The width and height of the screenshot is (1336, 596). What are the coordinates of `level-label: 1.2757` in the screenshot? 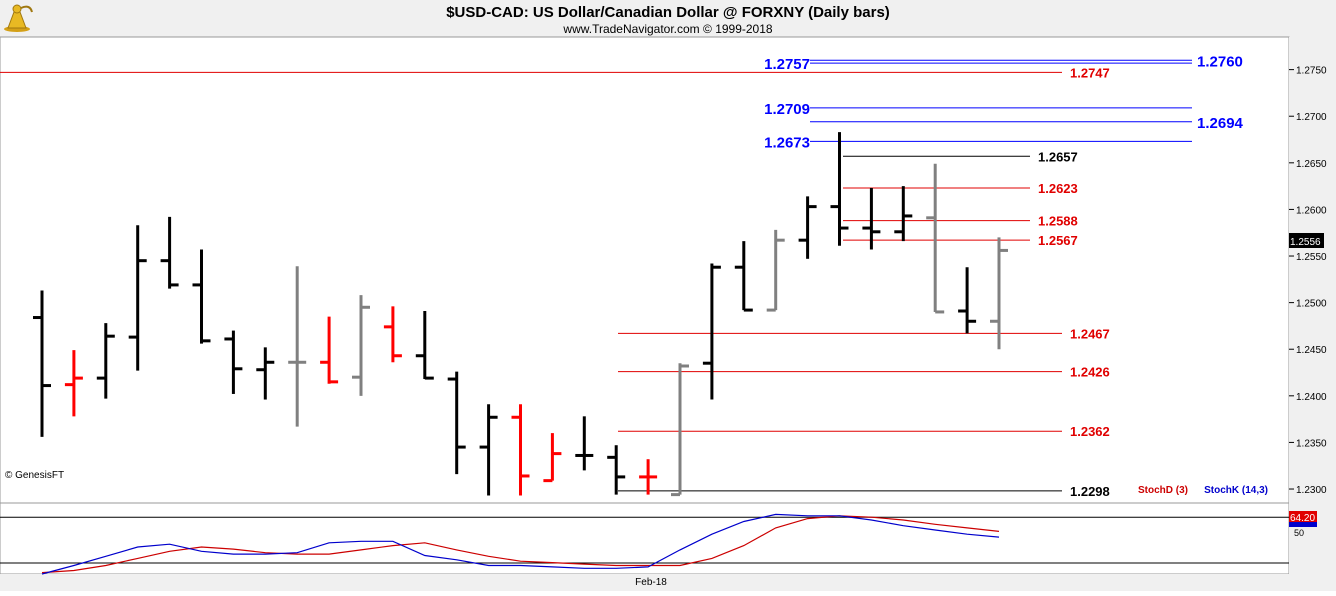 It's located at (787, 64).